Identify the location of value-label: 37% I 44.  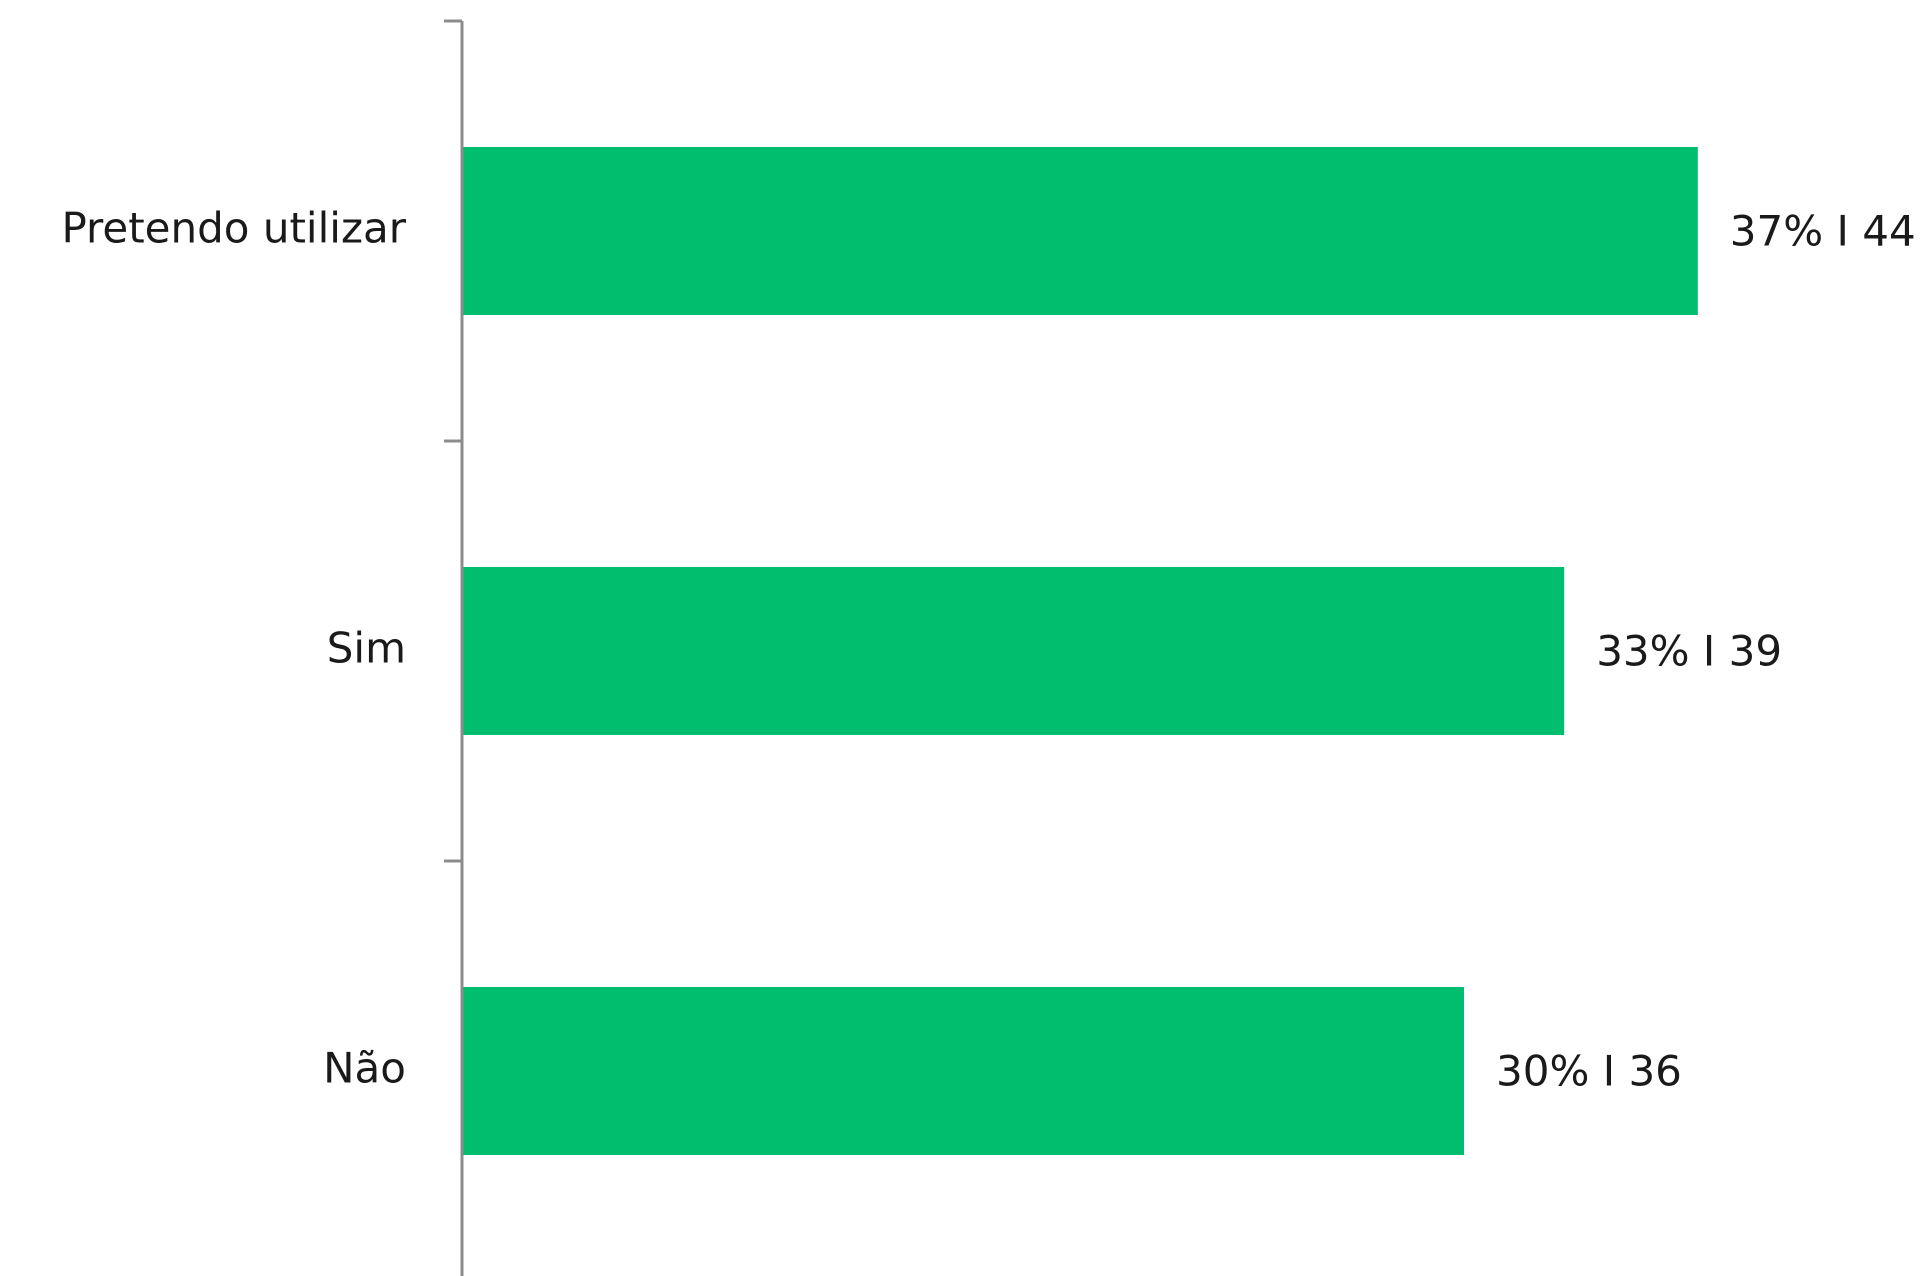
(1823, 231).